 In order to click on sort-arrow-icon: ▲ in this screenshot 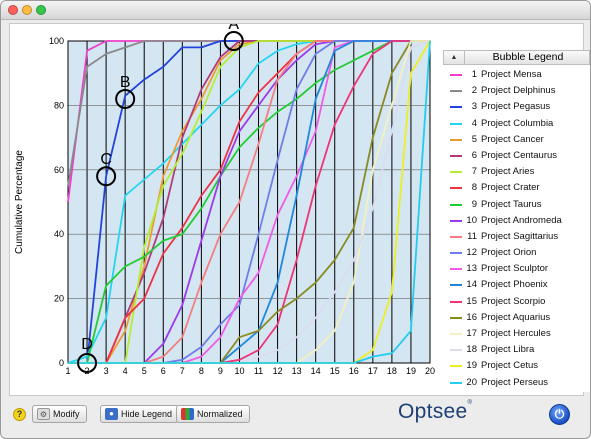, I will do `click(454, 57)`.